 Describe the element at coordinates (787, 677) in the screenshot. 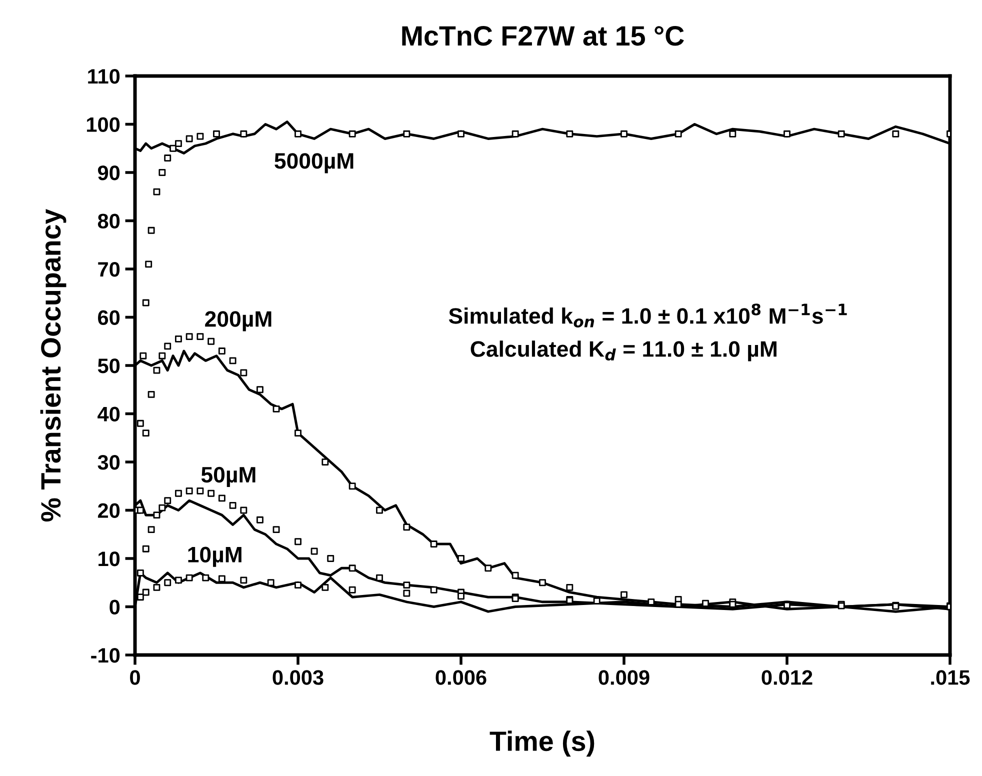

I see `x-tick-label: 0.012` at that location.